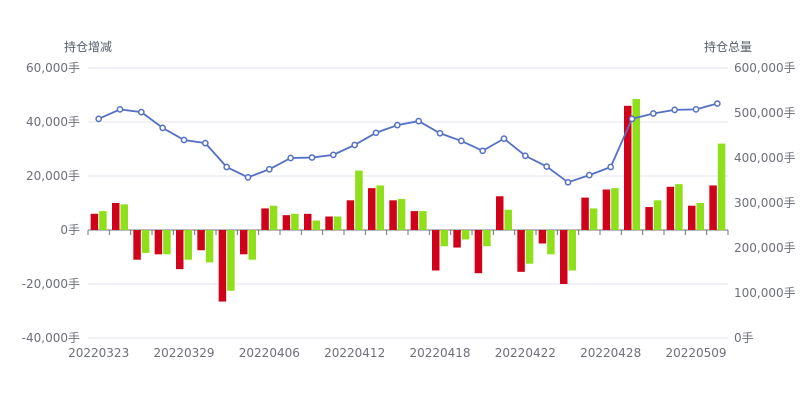  I want to click on x-tick-label: 20220428, so click(610, 353).